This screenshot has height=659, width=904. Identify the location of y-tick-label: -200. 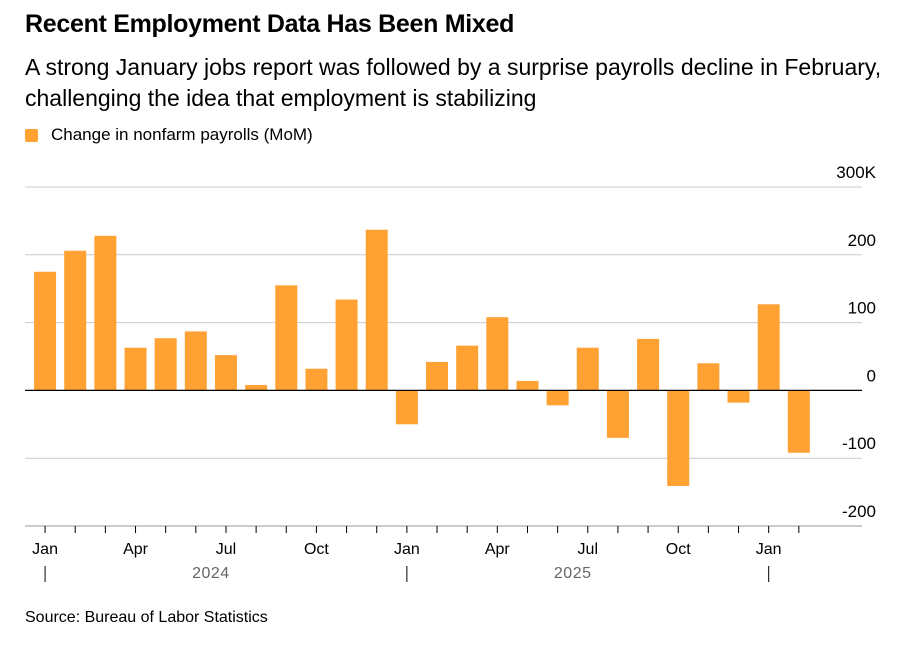
(859, 511).